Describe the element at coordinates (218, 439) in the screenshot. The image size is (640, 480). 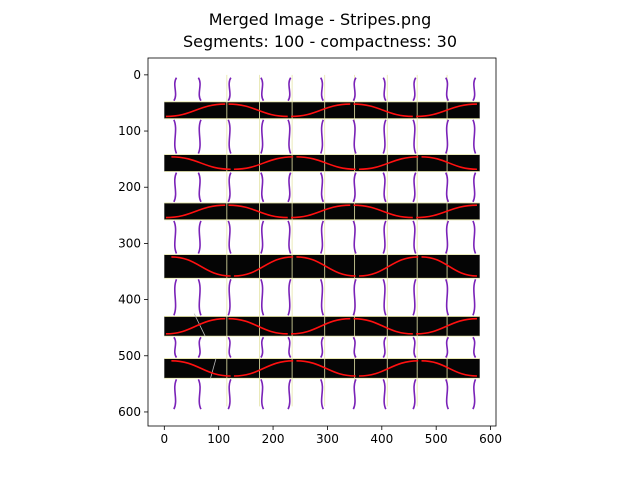
I see `x-tick-label: 100` at that location.